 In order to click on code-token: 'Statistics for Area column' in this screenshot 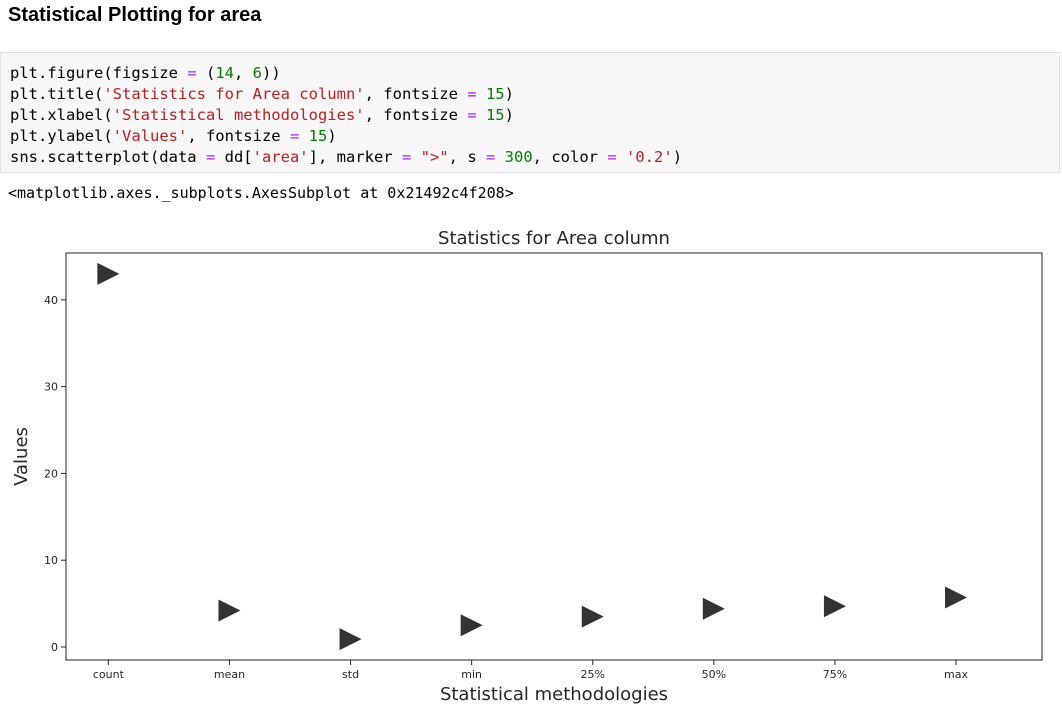, I will do `click(234, 94)`.